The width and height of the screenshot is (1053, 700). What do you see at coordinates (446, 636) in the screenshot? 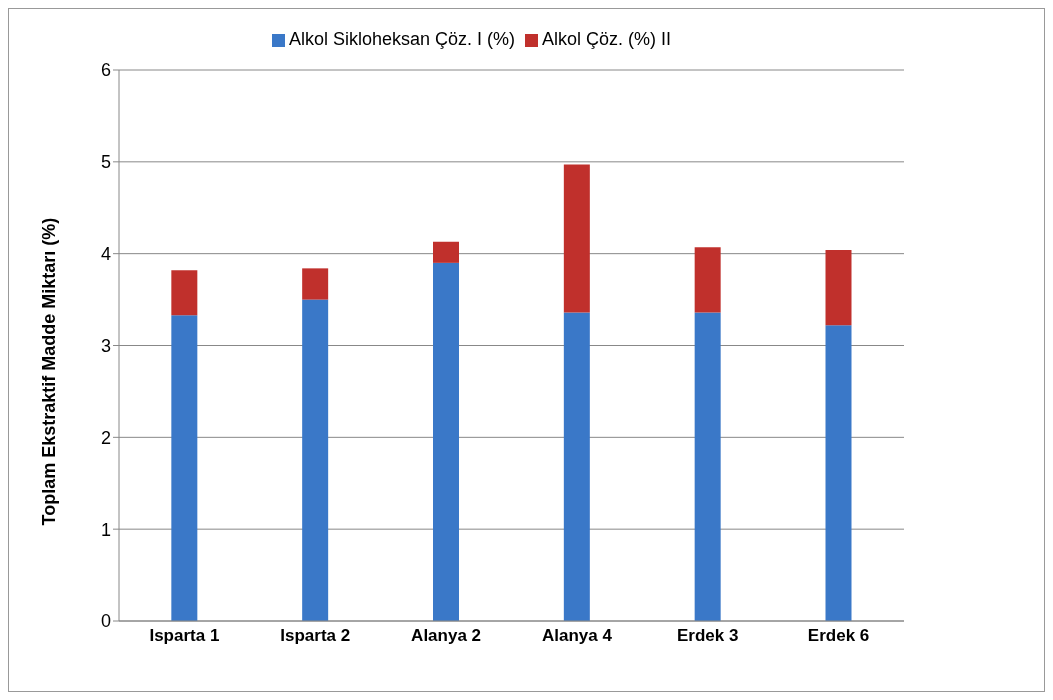
I see `x-tick-label: Alanya 2` at bounding box center [446, 636].